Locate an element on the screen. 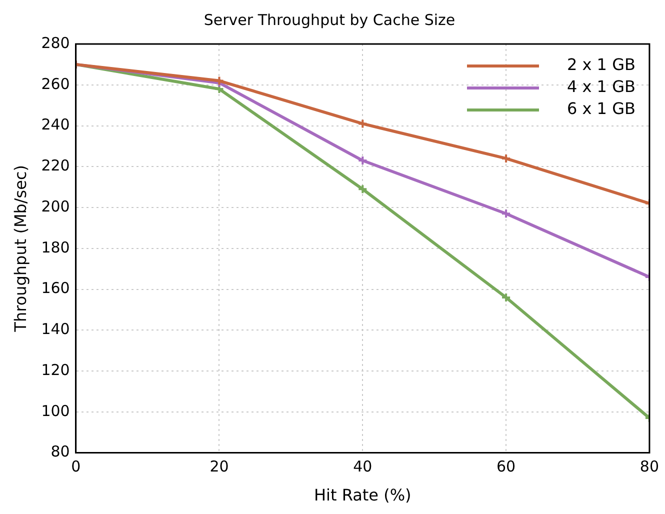 The height and width of the screenshot is (514, 665). y-tick-label: 280 is located at coordinates (55, 43).